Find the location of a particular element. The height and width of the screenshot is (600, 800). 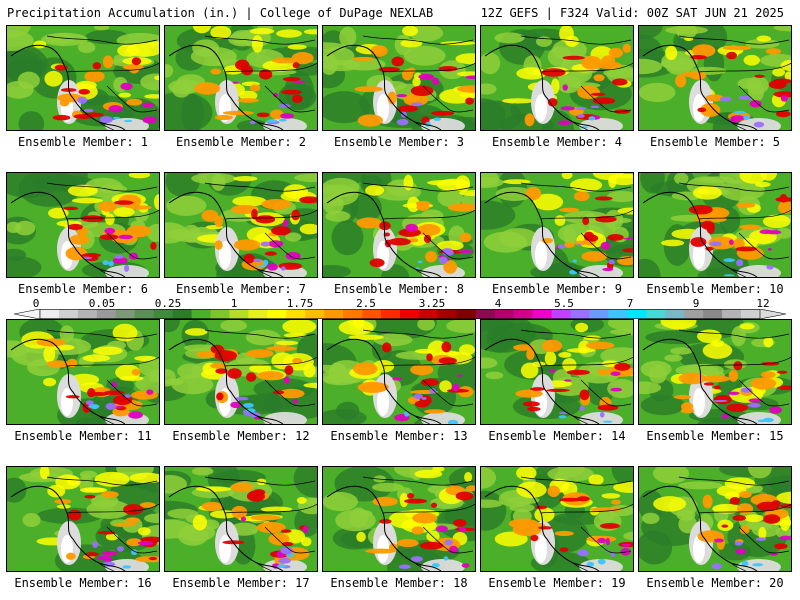

ensemble-member-label: Ensemble Member: 14 is located at coordinates (557, 436).